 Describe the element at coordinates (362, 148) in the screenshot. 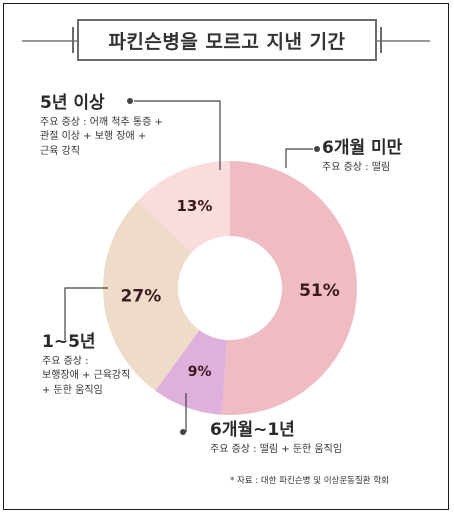

I see `annotation-under-6-months-title: 6개월 미만` at that location.